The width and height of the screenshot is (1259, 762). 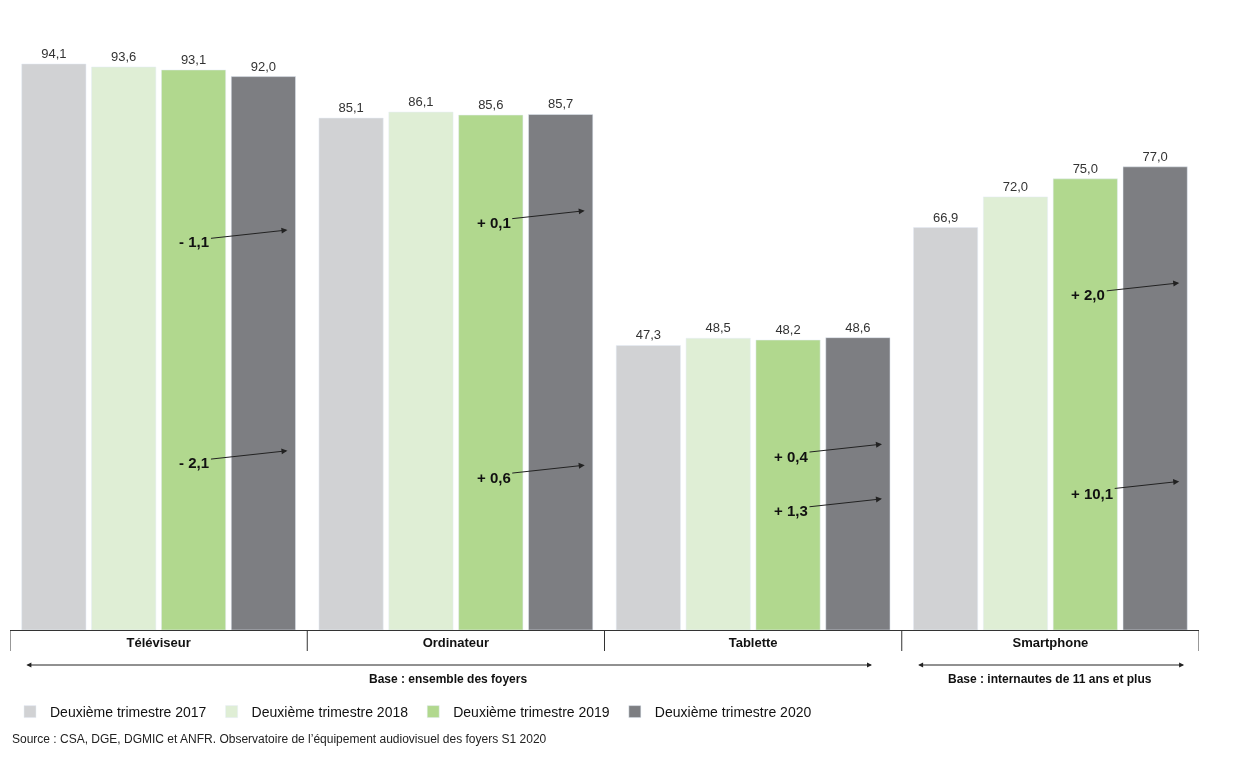 What do you see at coordinates (279, 739) in the screenshot?
I see `source-note: Source : CSA, DGE, DGMIC et ANFR. Observatoire de l’équipement audiovisuel des foyers S1 2020` at bounding box center [279, 739].